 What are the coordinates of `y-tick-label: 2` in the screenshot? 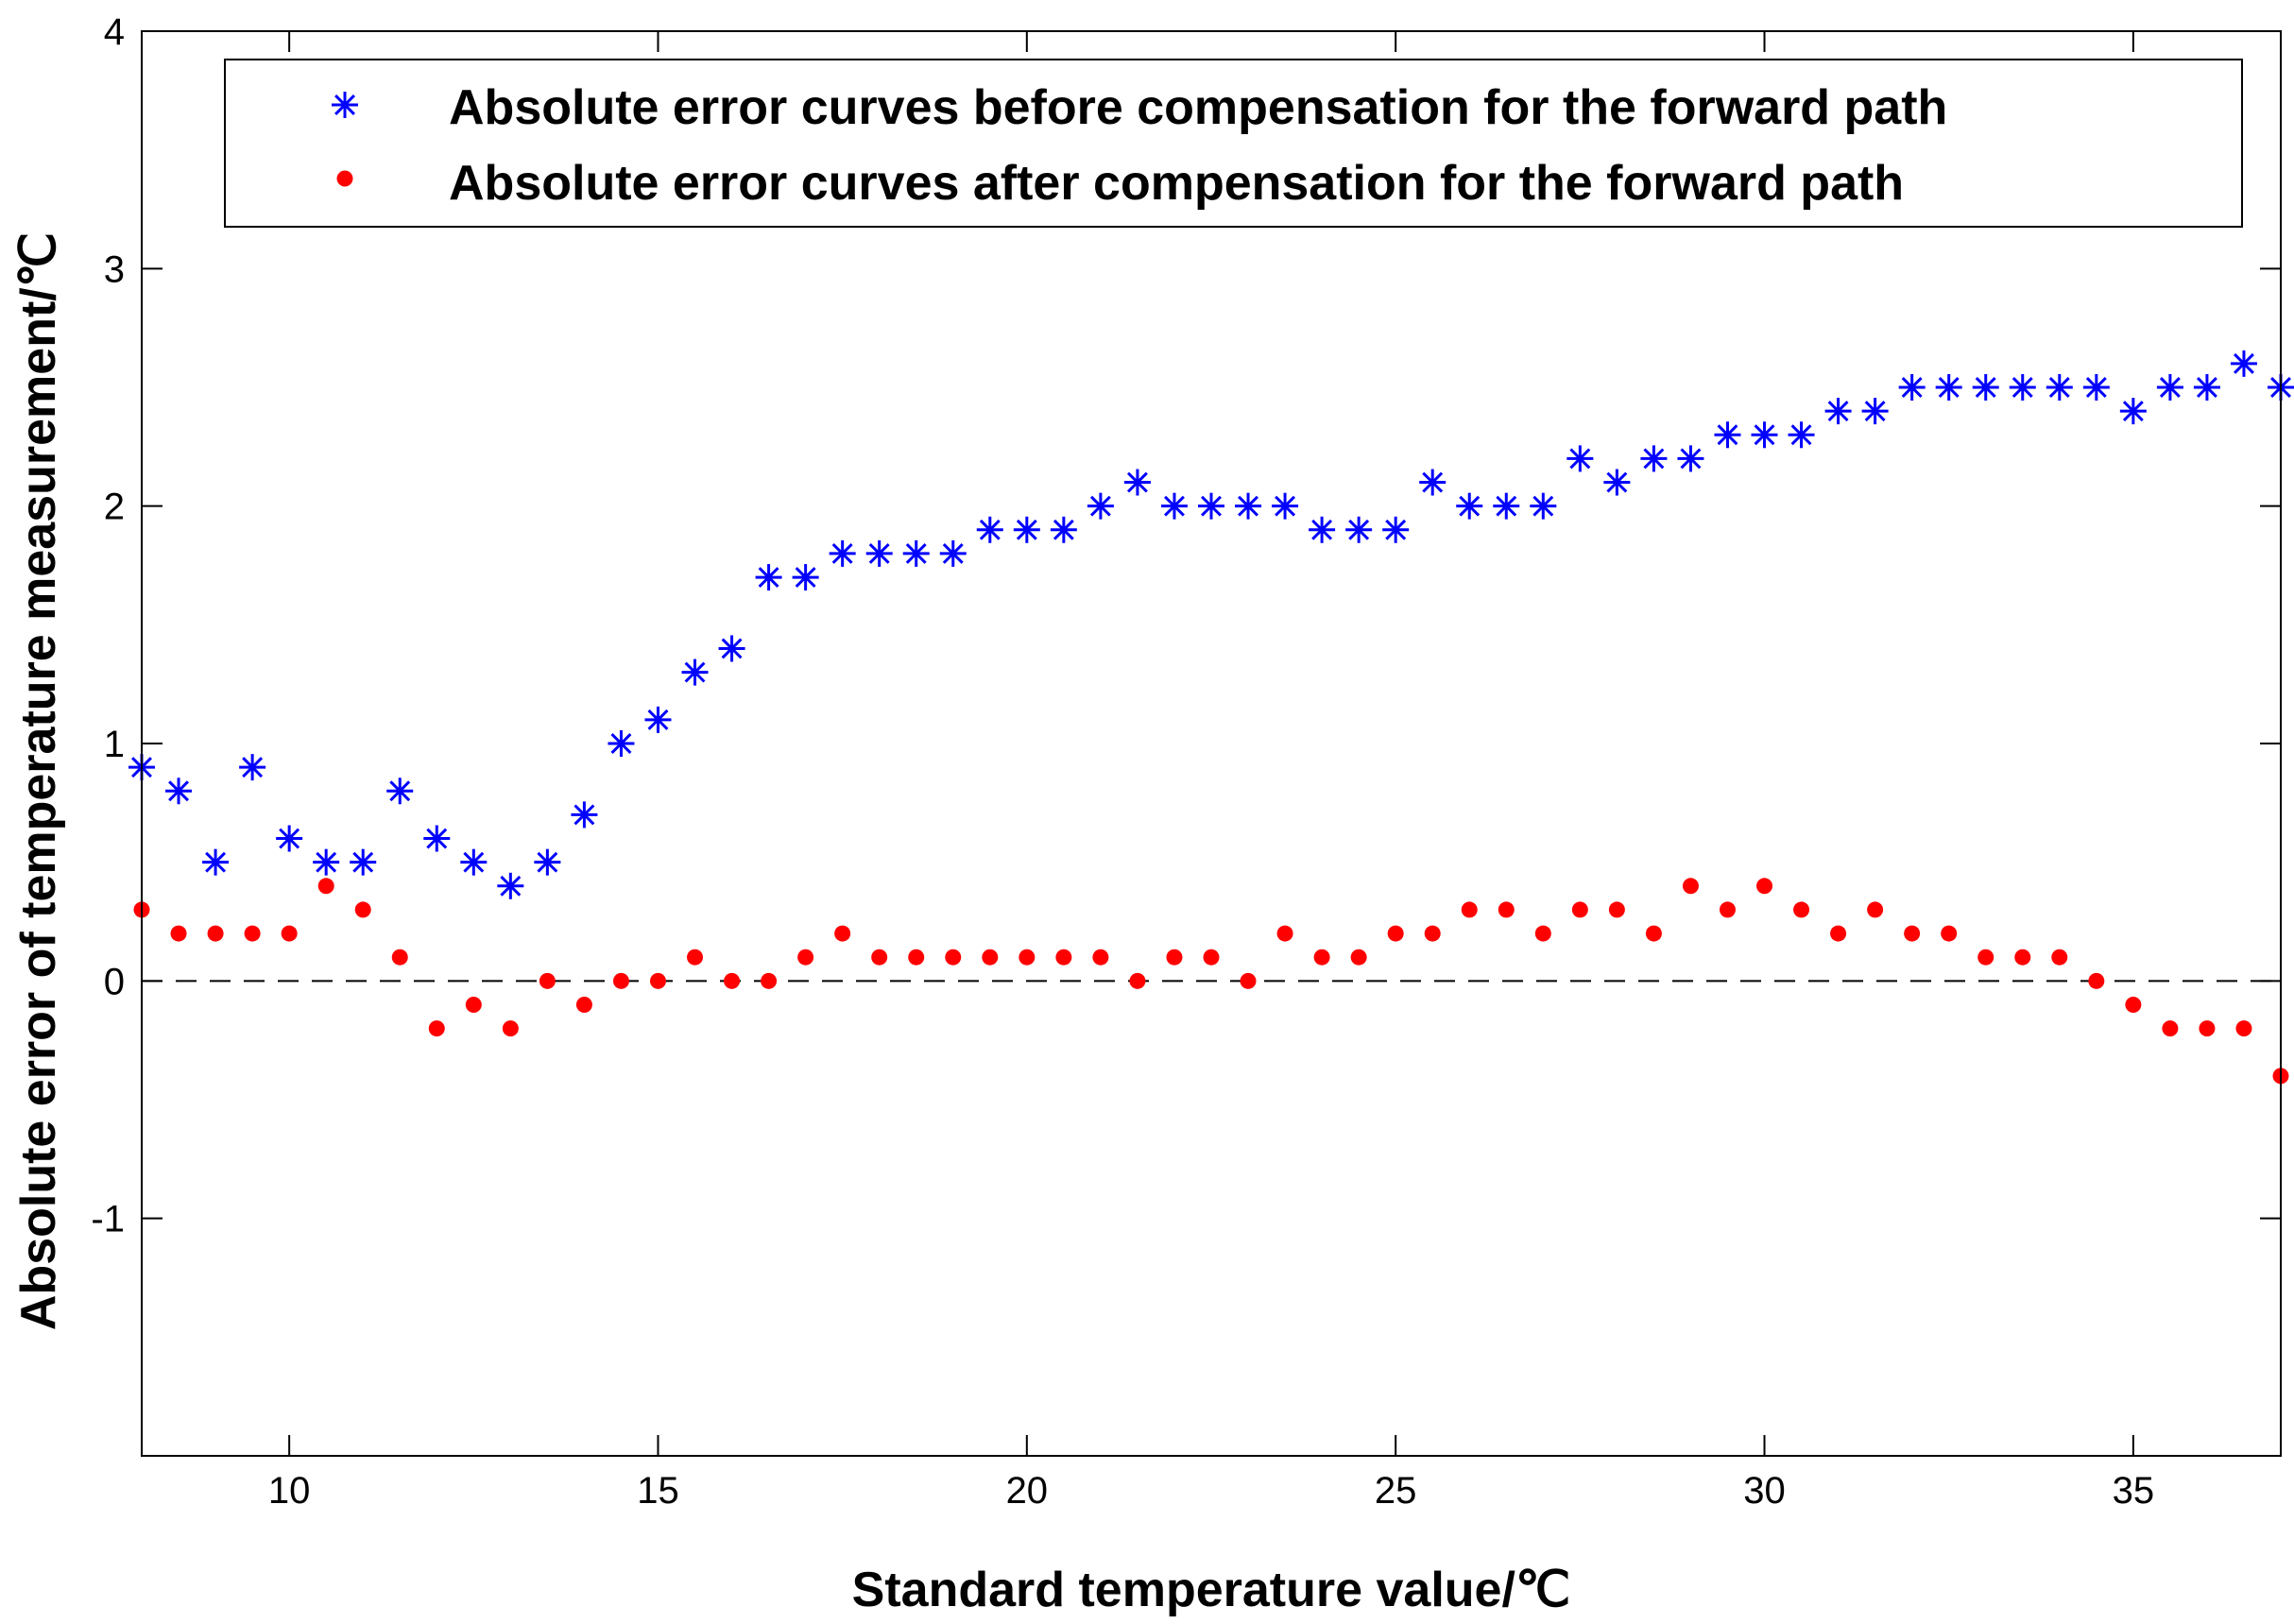 It's located at (115, 507).